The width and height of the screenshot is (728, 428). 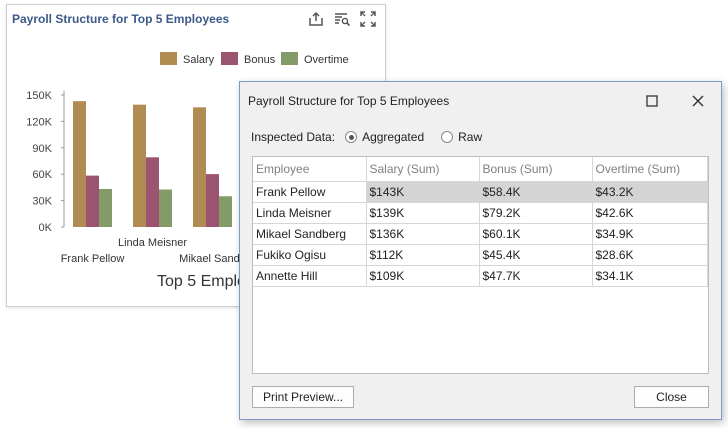 What do you see at coordinates (423, 234) in the screenshot?
I see `cell-salary: $136K` at bounding box center [423, 234].